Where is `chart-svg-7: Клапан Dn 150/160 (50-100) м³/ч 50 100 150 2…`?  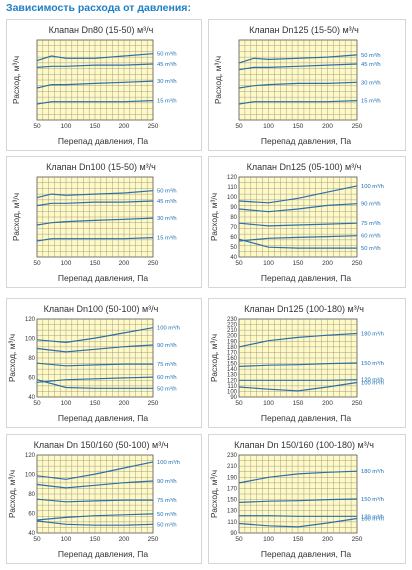 chart-svg-7: Клапан Dn 150/160 (50-100) м³/ч 50 100 150 2… is located at coordinates (93, 499).